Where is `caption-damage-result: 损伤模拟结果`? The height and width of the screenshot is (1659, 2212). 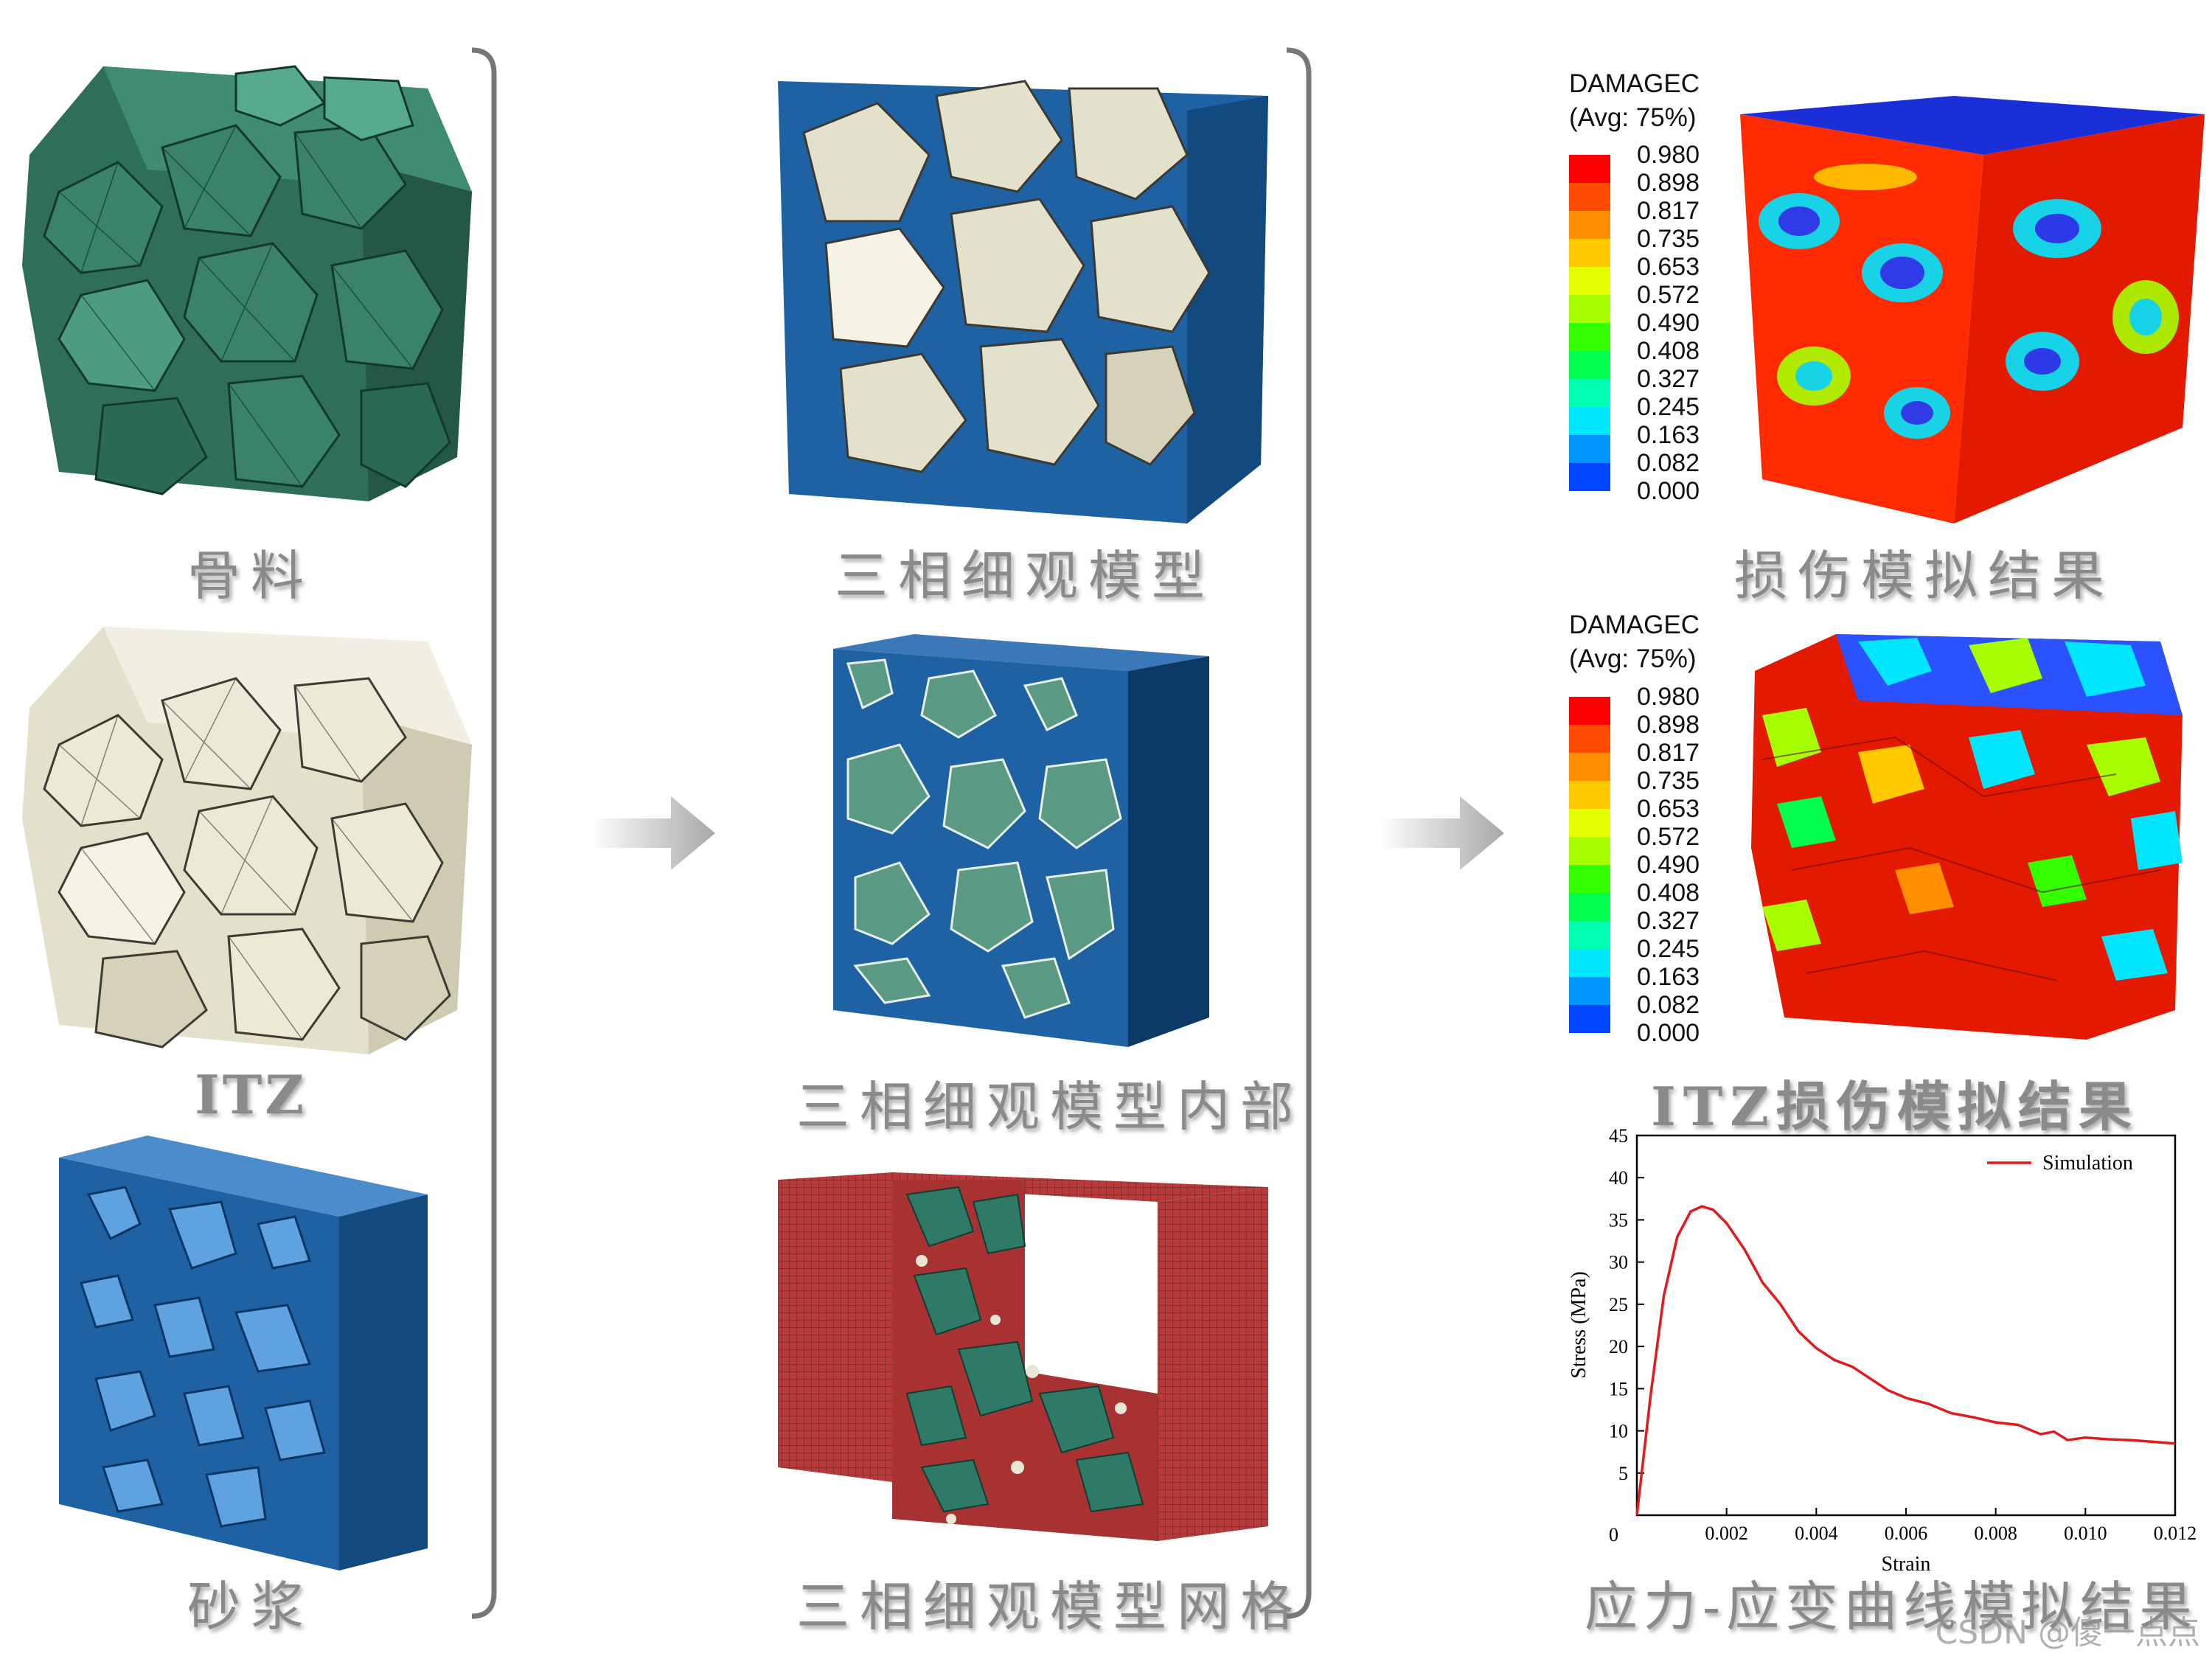
caption-damage-result: 损伤模拟结果 is located at coordinates (1924, 576).